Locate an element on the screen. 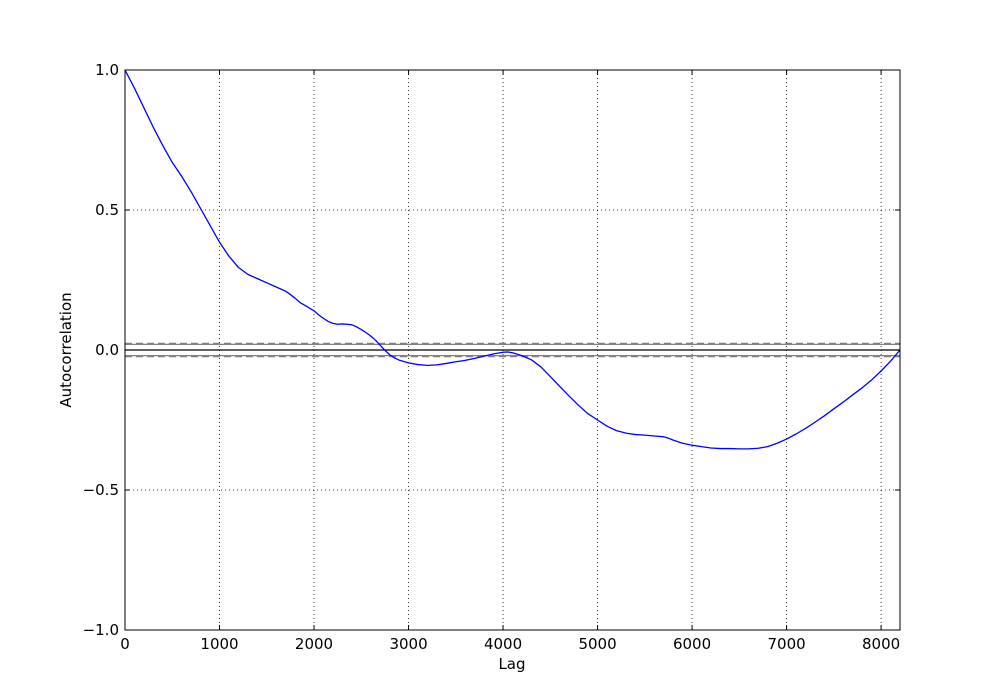 This screenshot has width=1000, height=700. y-tick-labels: −1.0 −0.5 0.0 0.5 1.0 is located at coordinates (101, 350).